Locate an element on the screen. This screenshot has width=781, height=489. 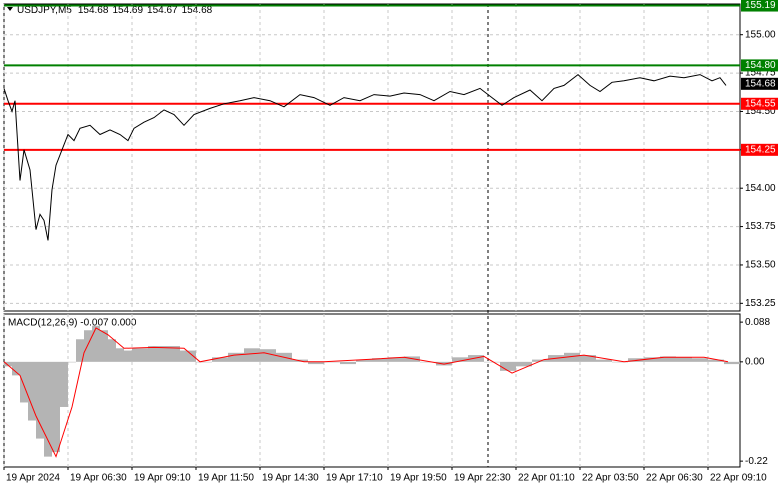
low: 154.67 is located at coordinates (162, 10).